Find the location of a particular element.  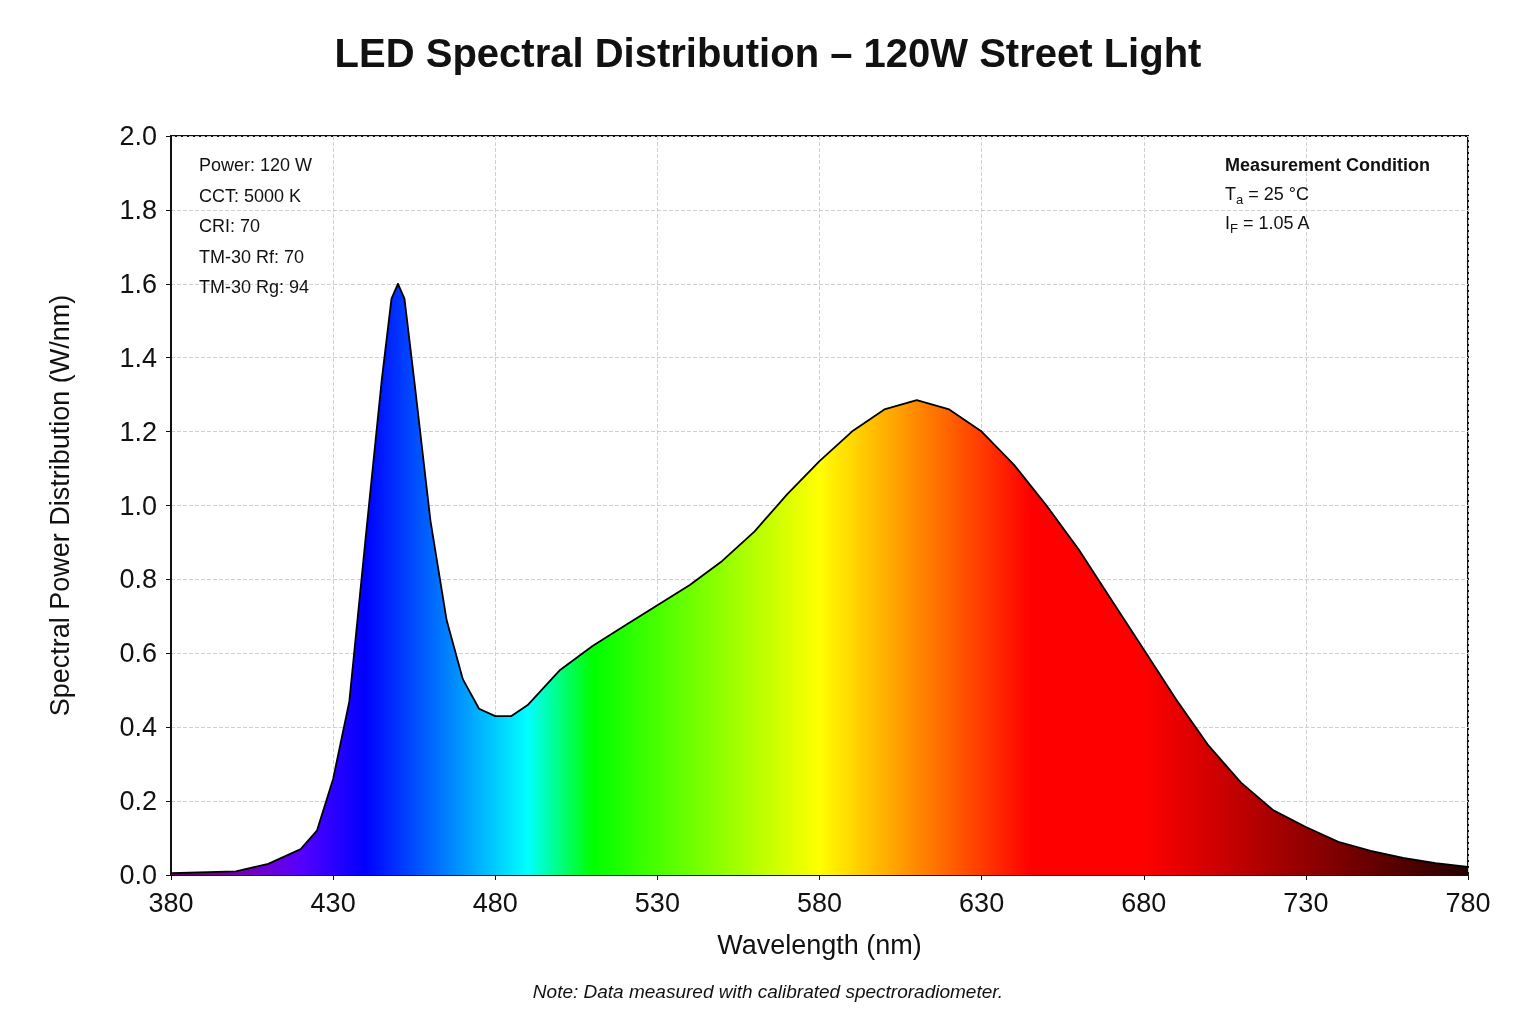

x-tick-label: 380 is located at coordinates (171, 902).